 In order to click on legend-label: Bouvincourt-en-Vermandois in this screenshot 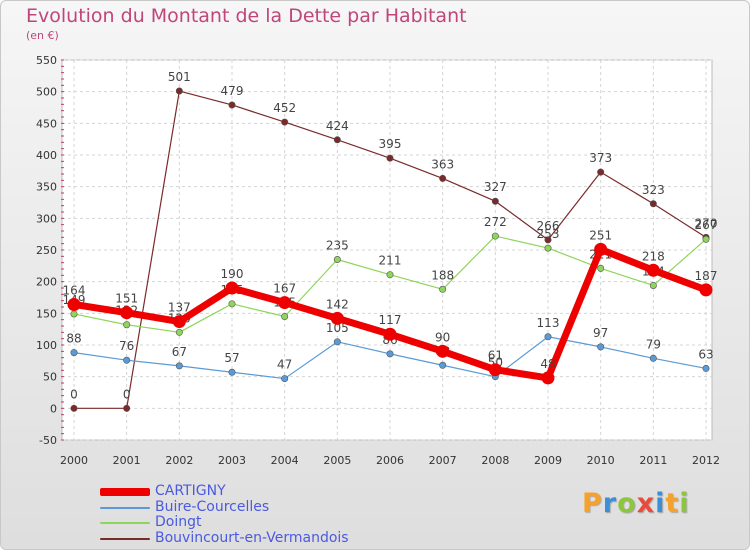, I will do `click(252, 537)`.